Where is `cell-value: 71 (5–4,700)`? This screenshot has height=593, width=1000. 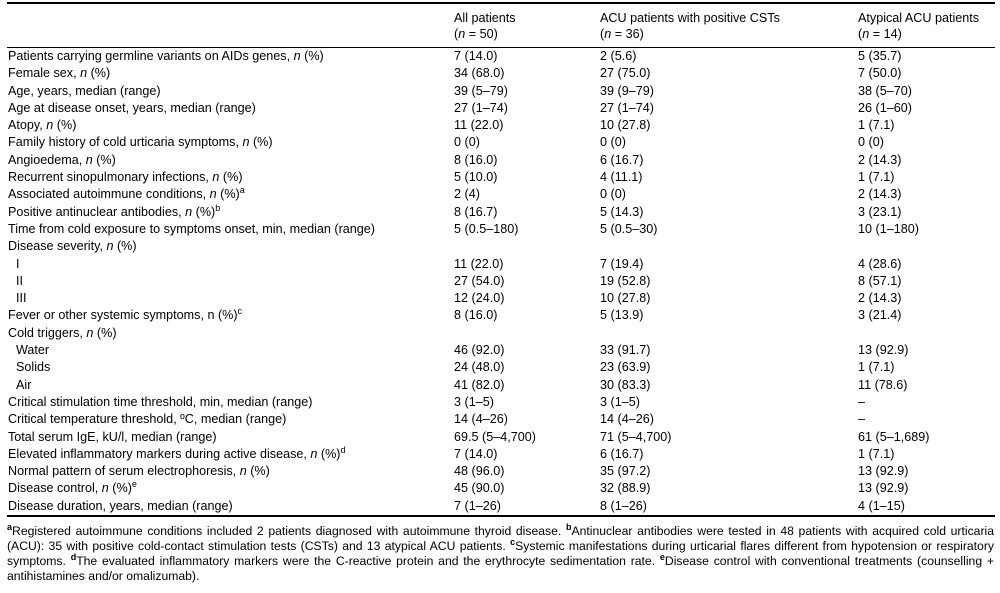
cell-value: 71 (5–4,700) is located at coordinates (636, 436).